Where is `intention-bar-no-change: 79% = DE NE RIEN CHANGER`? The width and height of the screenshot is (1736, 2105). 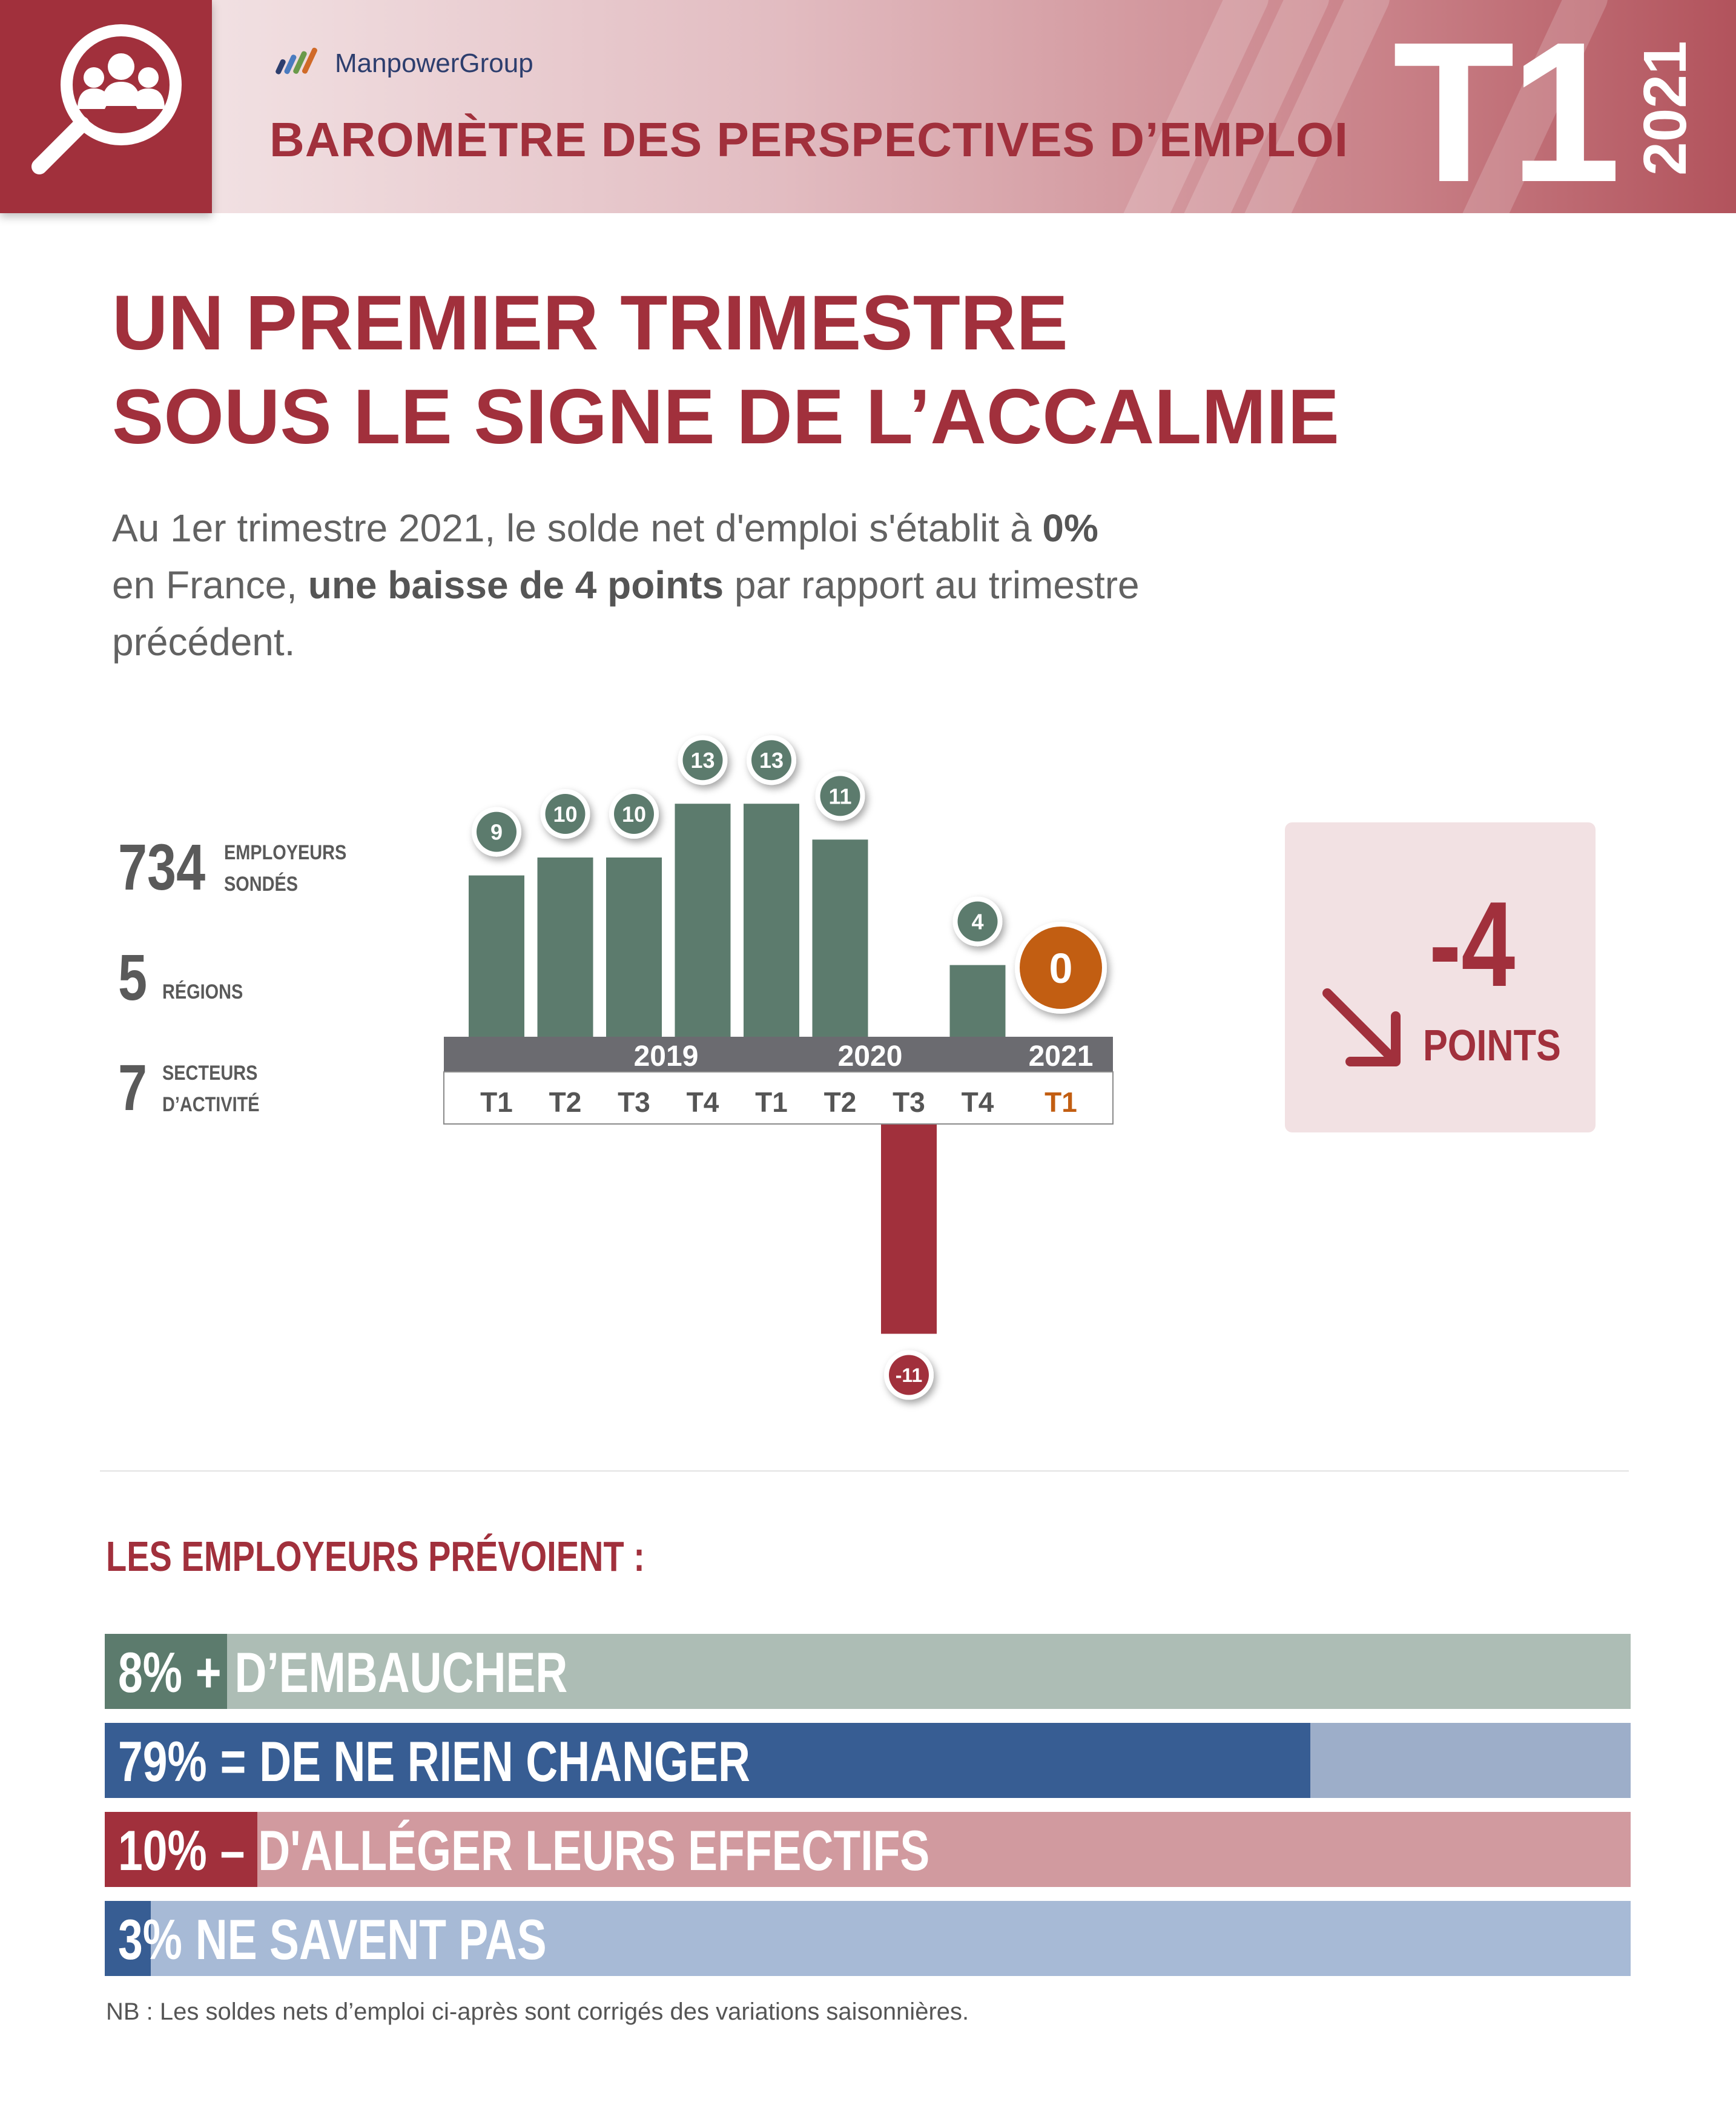
intention-bar-no-change: 79% = DE NE RIEN CHANGER is located at coordinates (868, 1760).